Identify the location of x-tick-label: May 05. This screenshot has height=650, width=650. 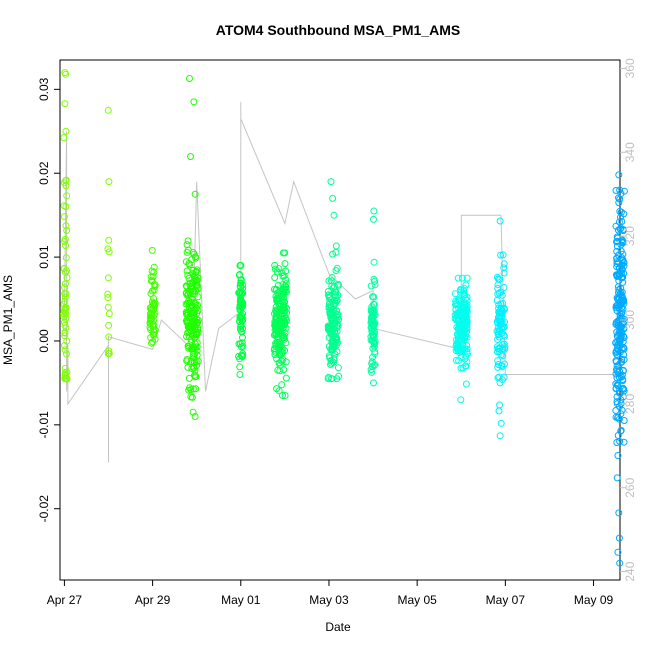
(417, 600).